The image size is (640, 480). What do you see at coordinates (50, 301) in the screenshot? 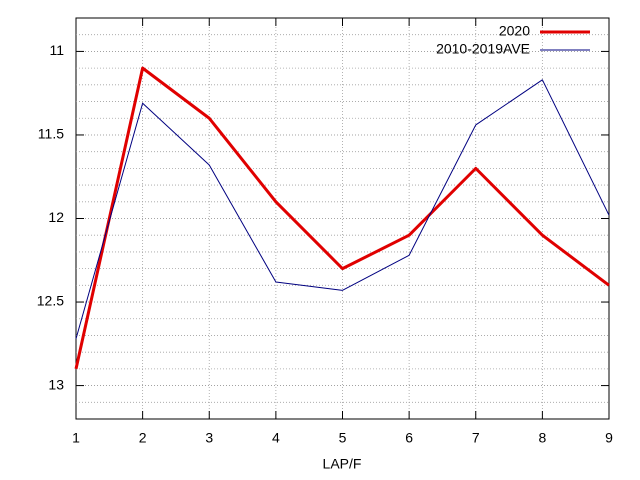
I see `y-tick-label: 12.5` at bounding box center [50, 301].